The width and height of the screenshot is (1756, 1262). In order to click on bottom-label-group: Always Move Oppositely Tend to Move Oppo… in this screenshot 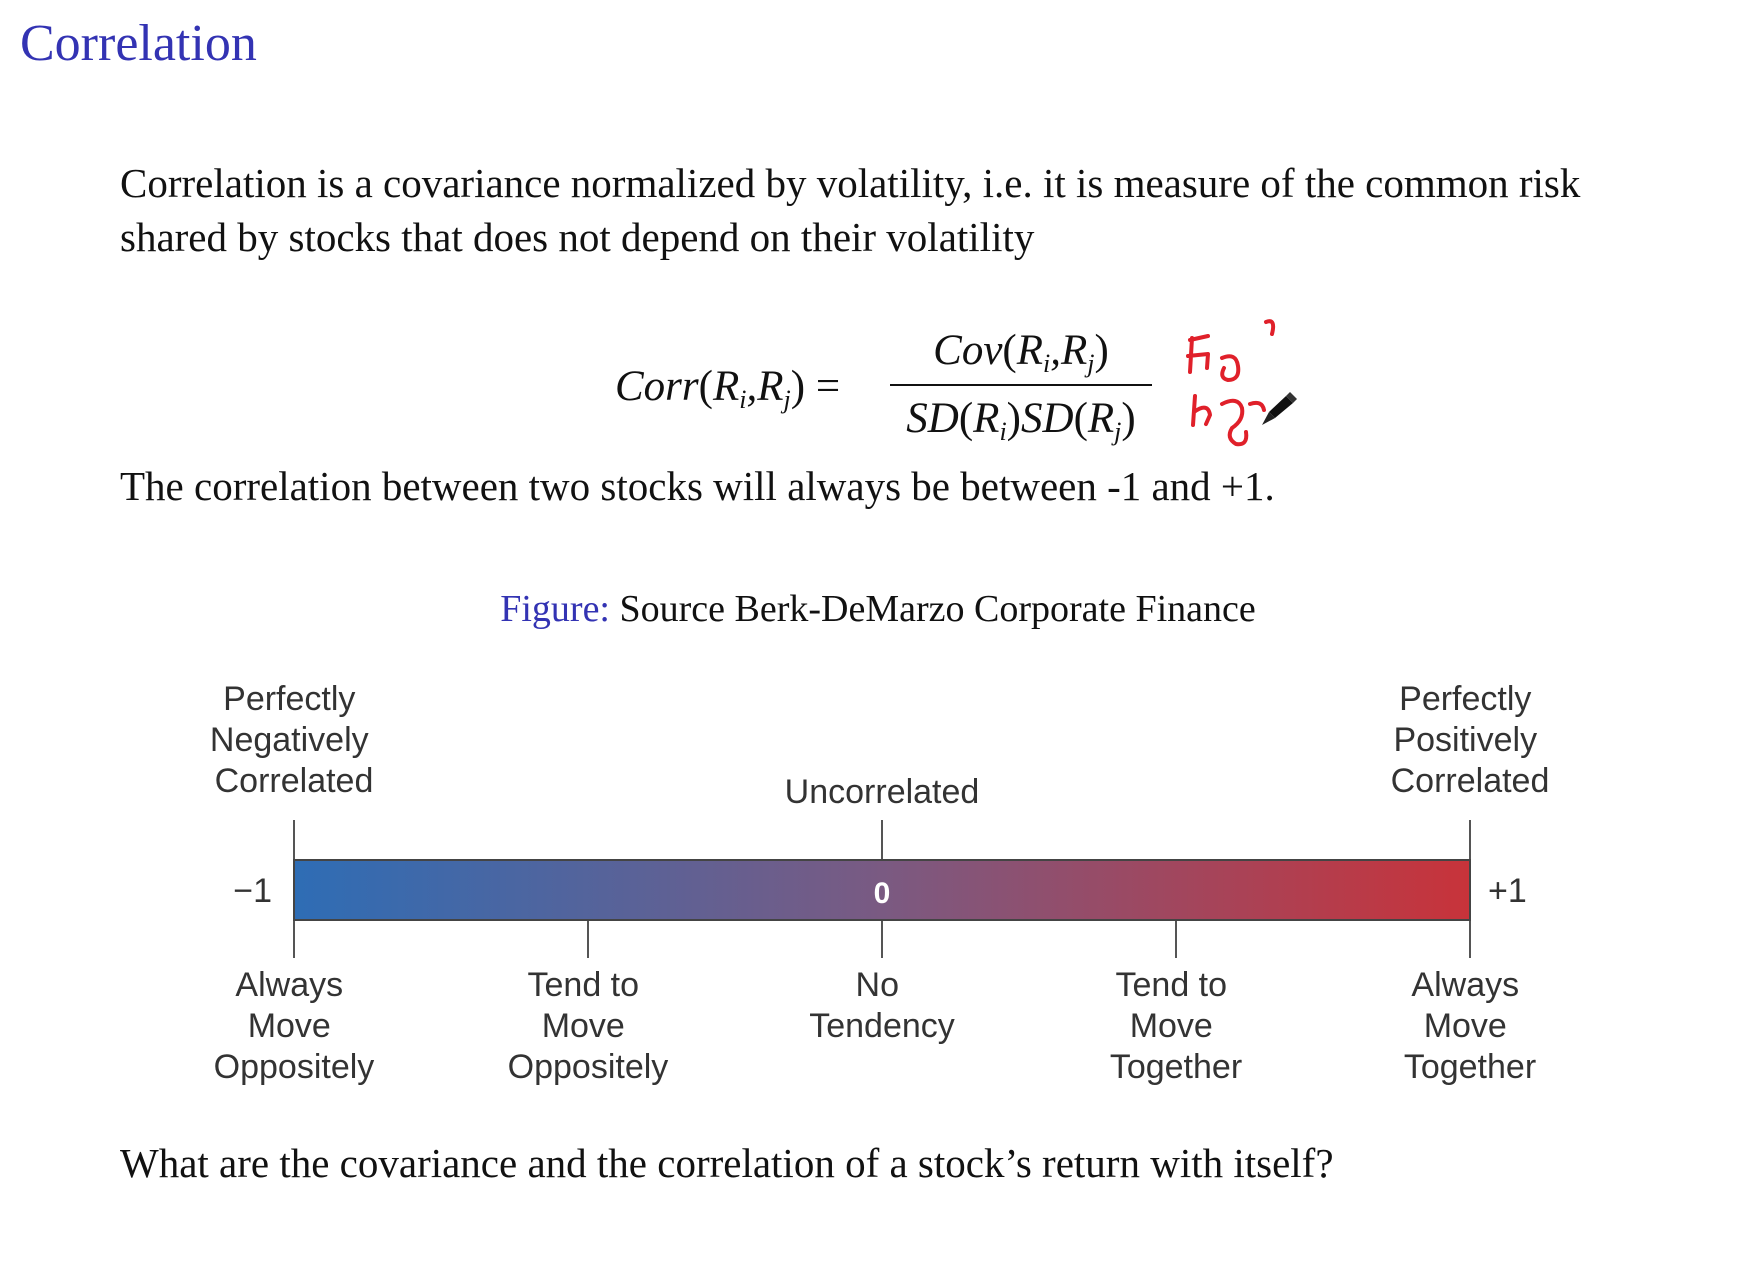, I will do `click(875, 1026)`.